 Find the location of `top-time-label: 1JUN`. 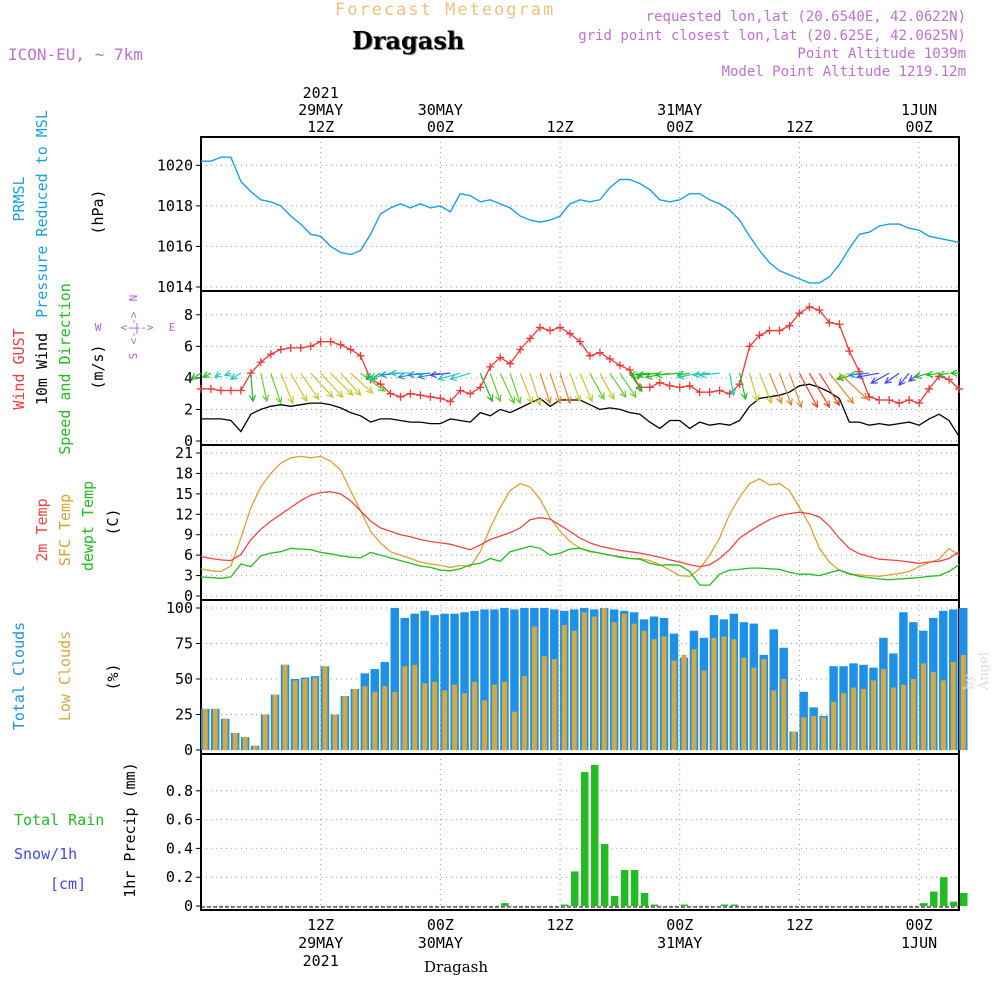

top-time-label: 1JUN is located at coordinates (919, 110).